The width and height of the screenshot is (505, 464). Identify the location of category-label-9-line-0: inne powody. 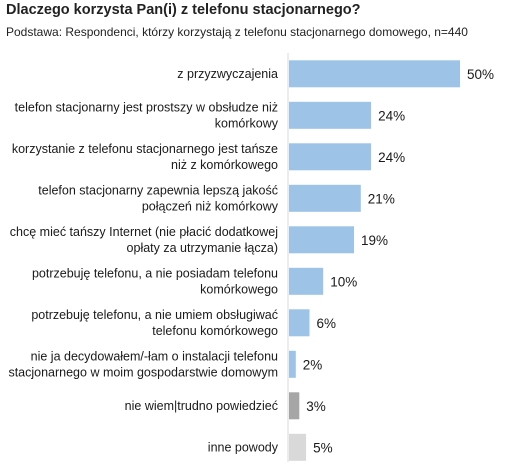
(243, 447).